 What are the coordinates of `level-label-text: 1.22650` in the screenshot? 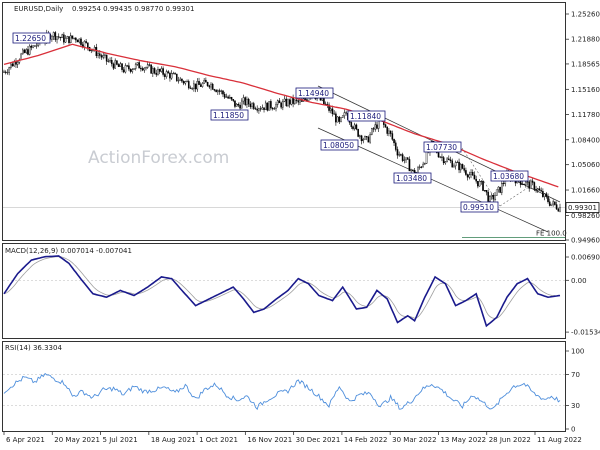 It's located at (30, 38).